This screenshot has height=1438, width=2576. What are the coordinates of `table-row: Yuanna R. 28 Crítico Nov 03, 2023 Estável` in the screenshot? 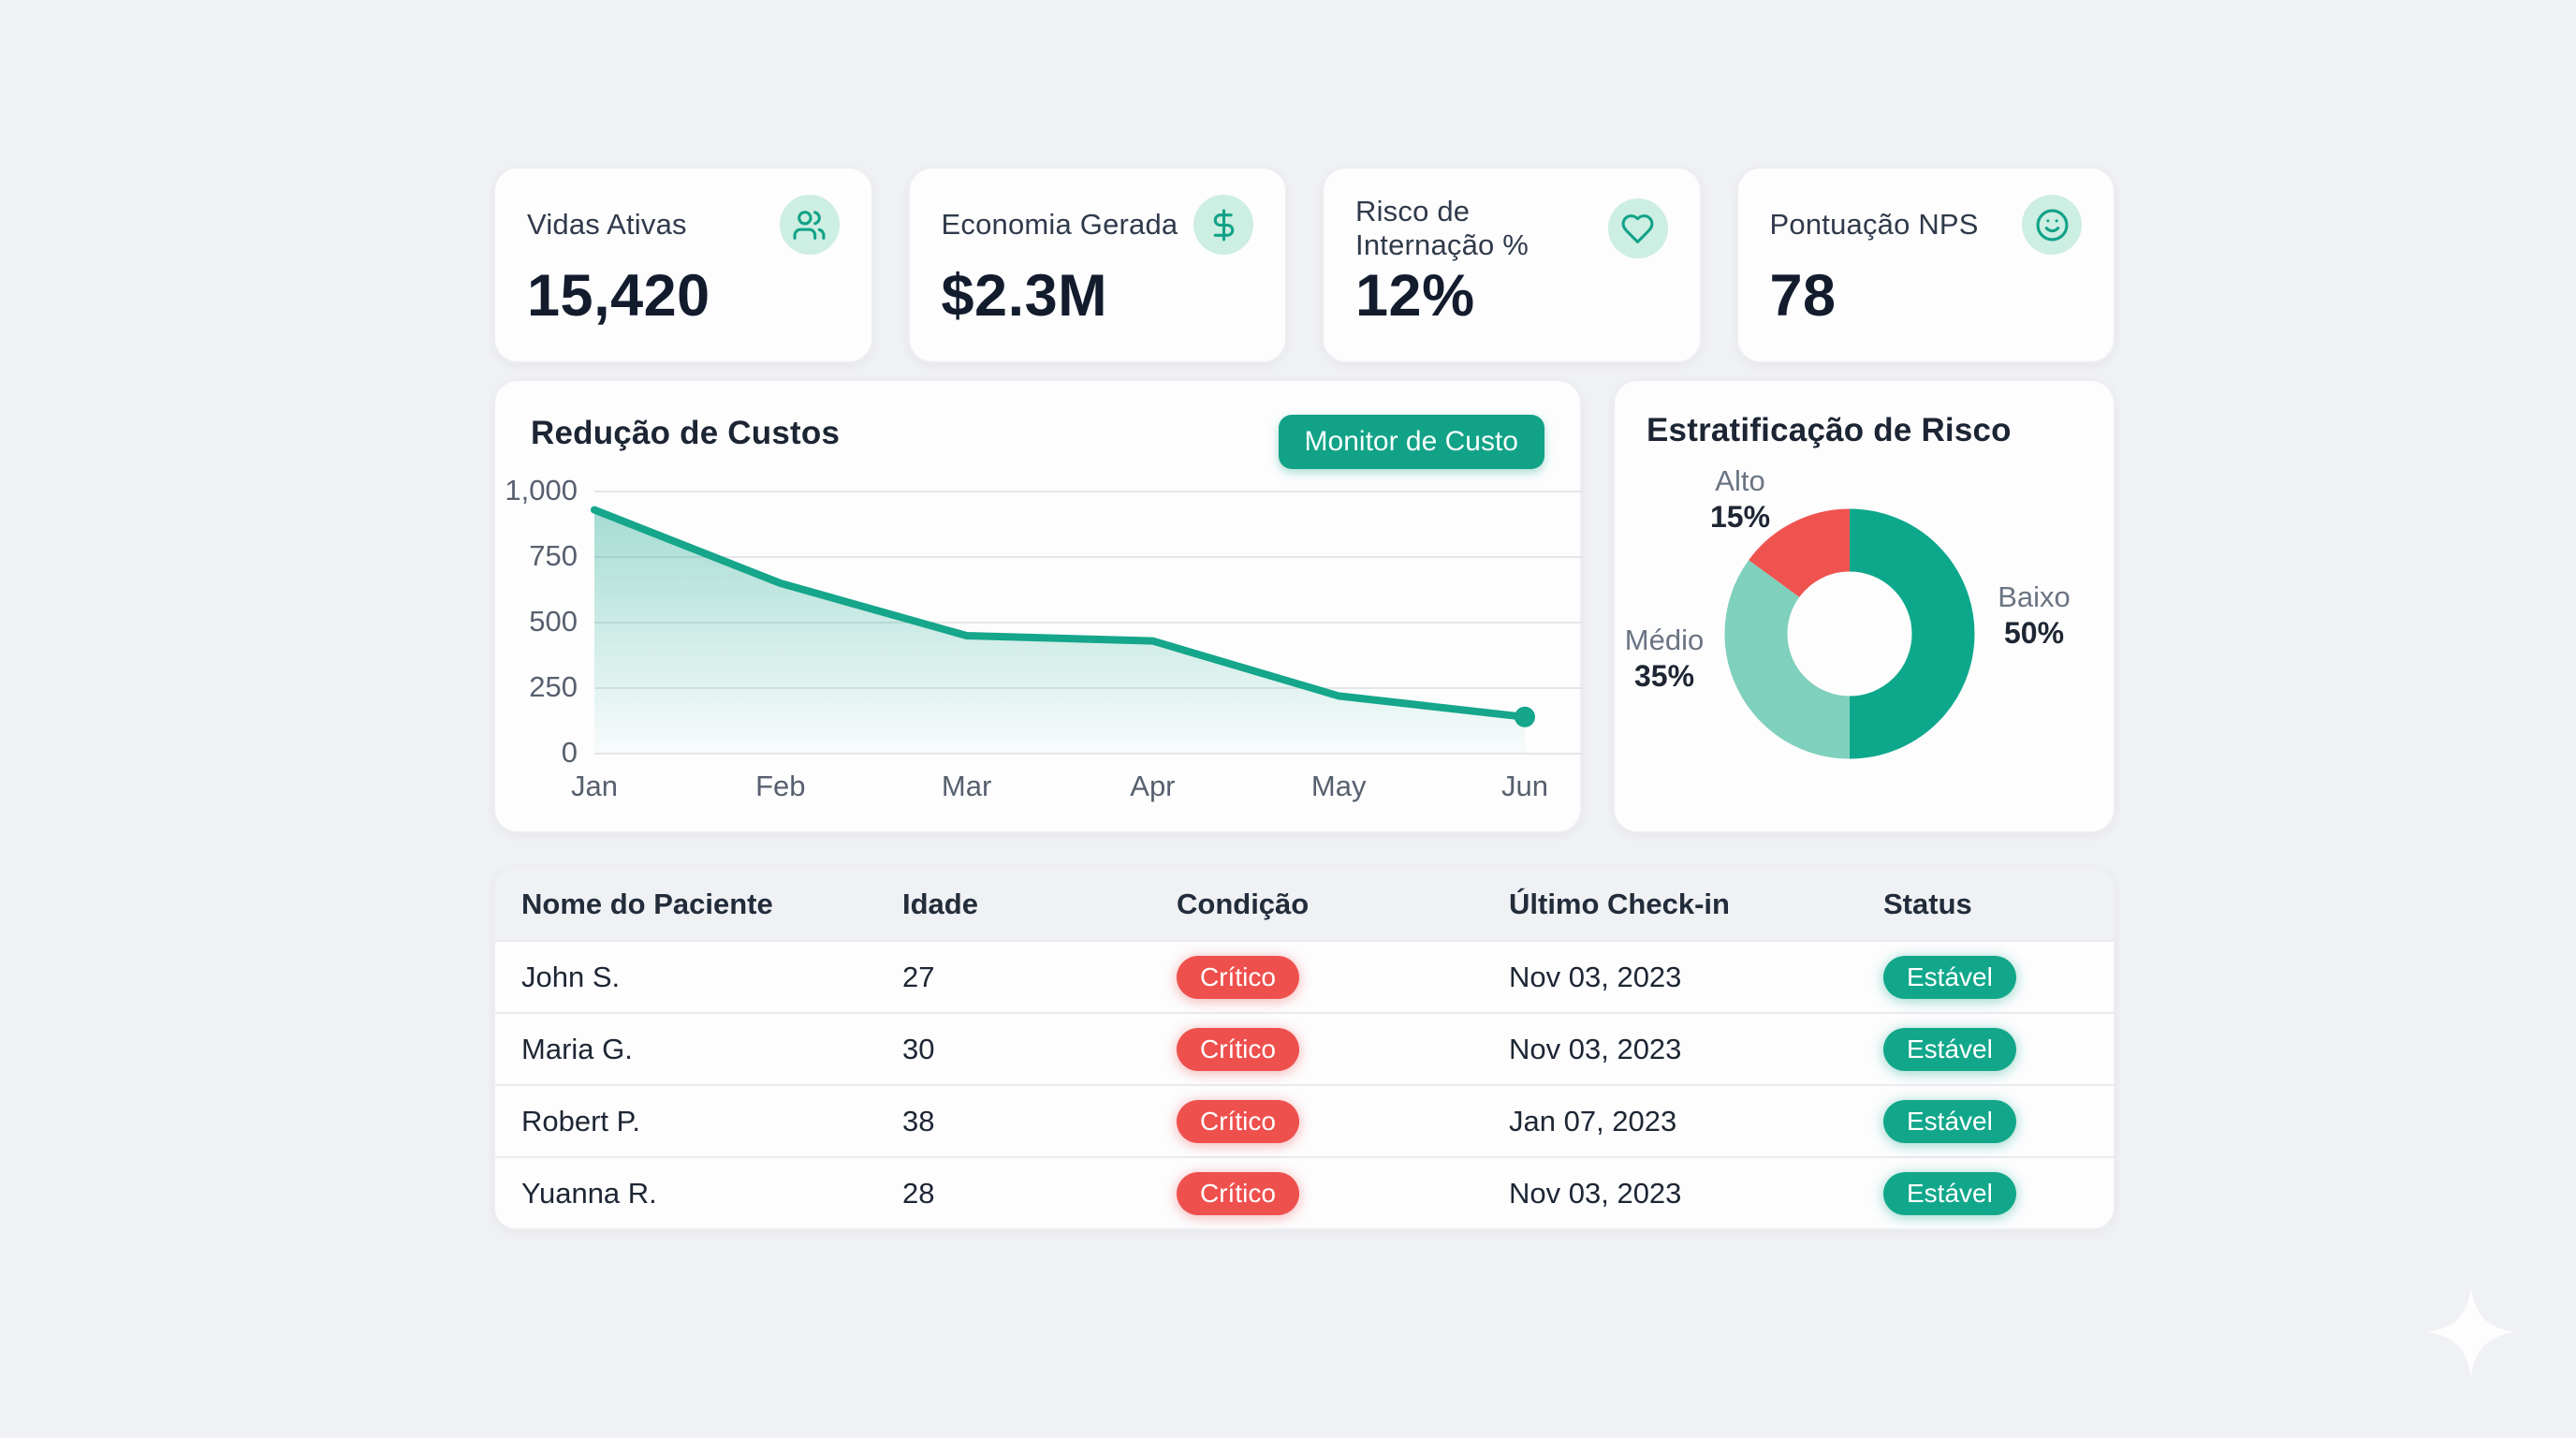 It's located at (1304, 1192).